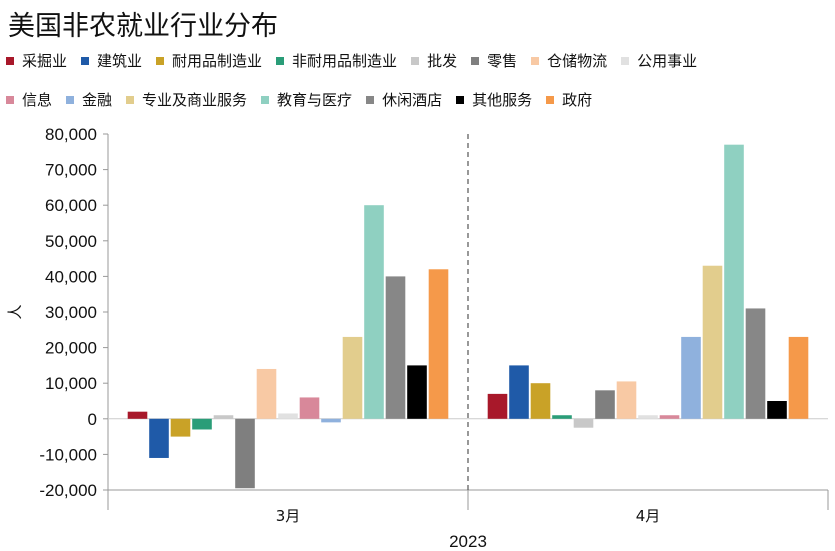  Describe the element at coordinates (71, 348) in the screenshot. I see `y-tick-label: 20,000` at that location.